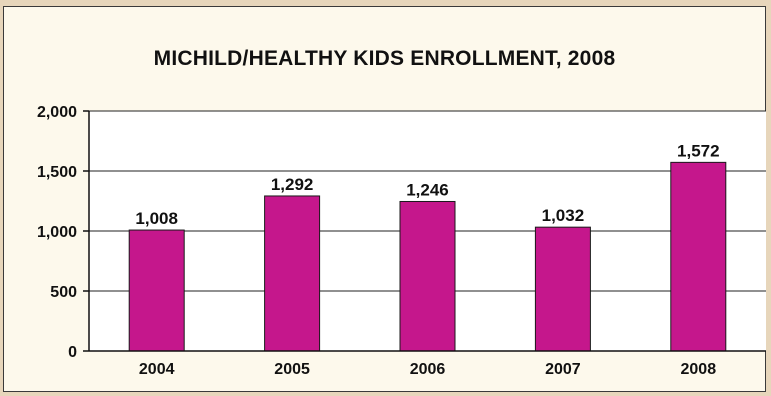 The image size is (771, 396). What do you see at coordinates (57, 112) in the screenshot?
I see `y-tick-label: 2,000` at bounding box center [57, 112].